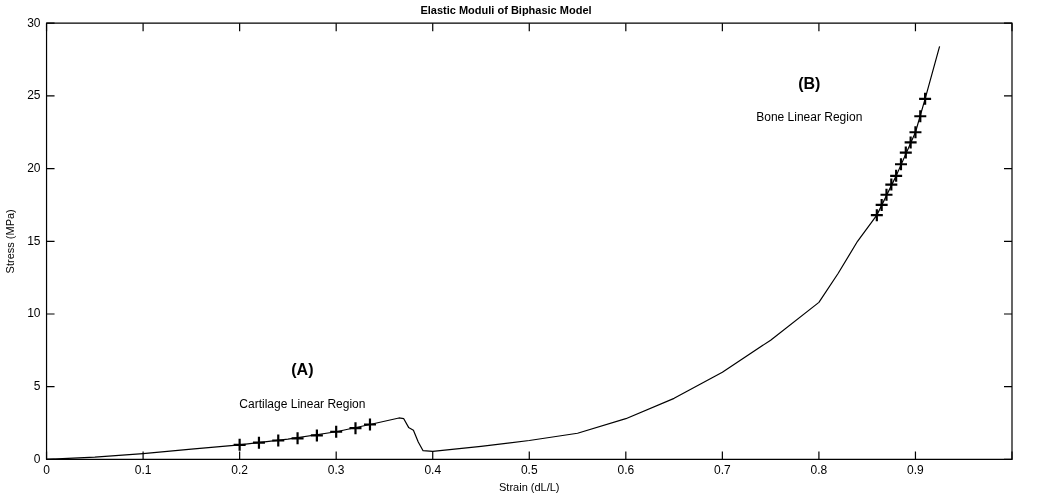 The image size is (1052, 495). Describe the element at coordinates (819, 469) in the screenshot. I see `x-tick-label: 0.8` at that location.